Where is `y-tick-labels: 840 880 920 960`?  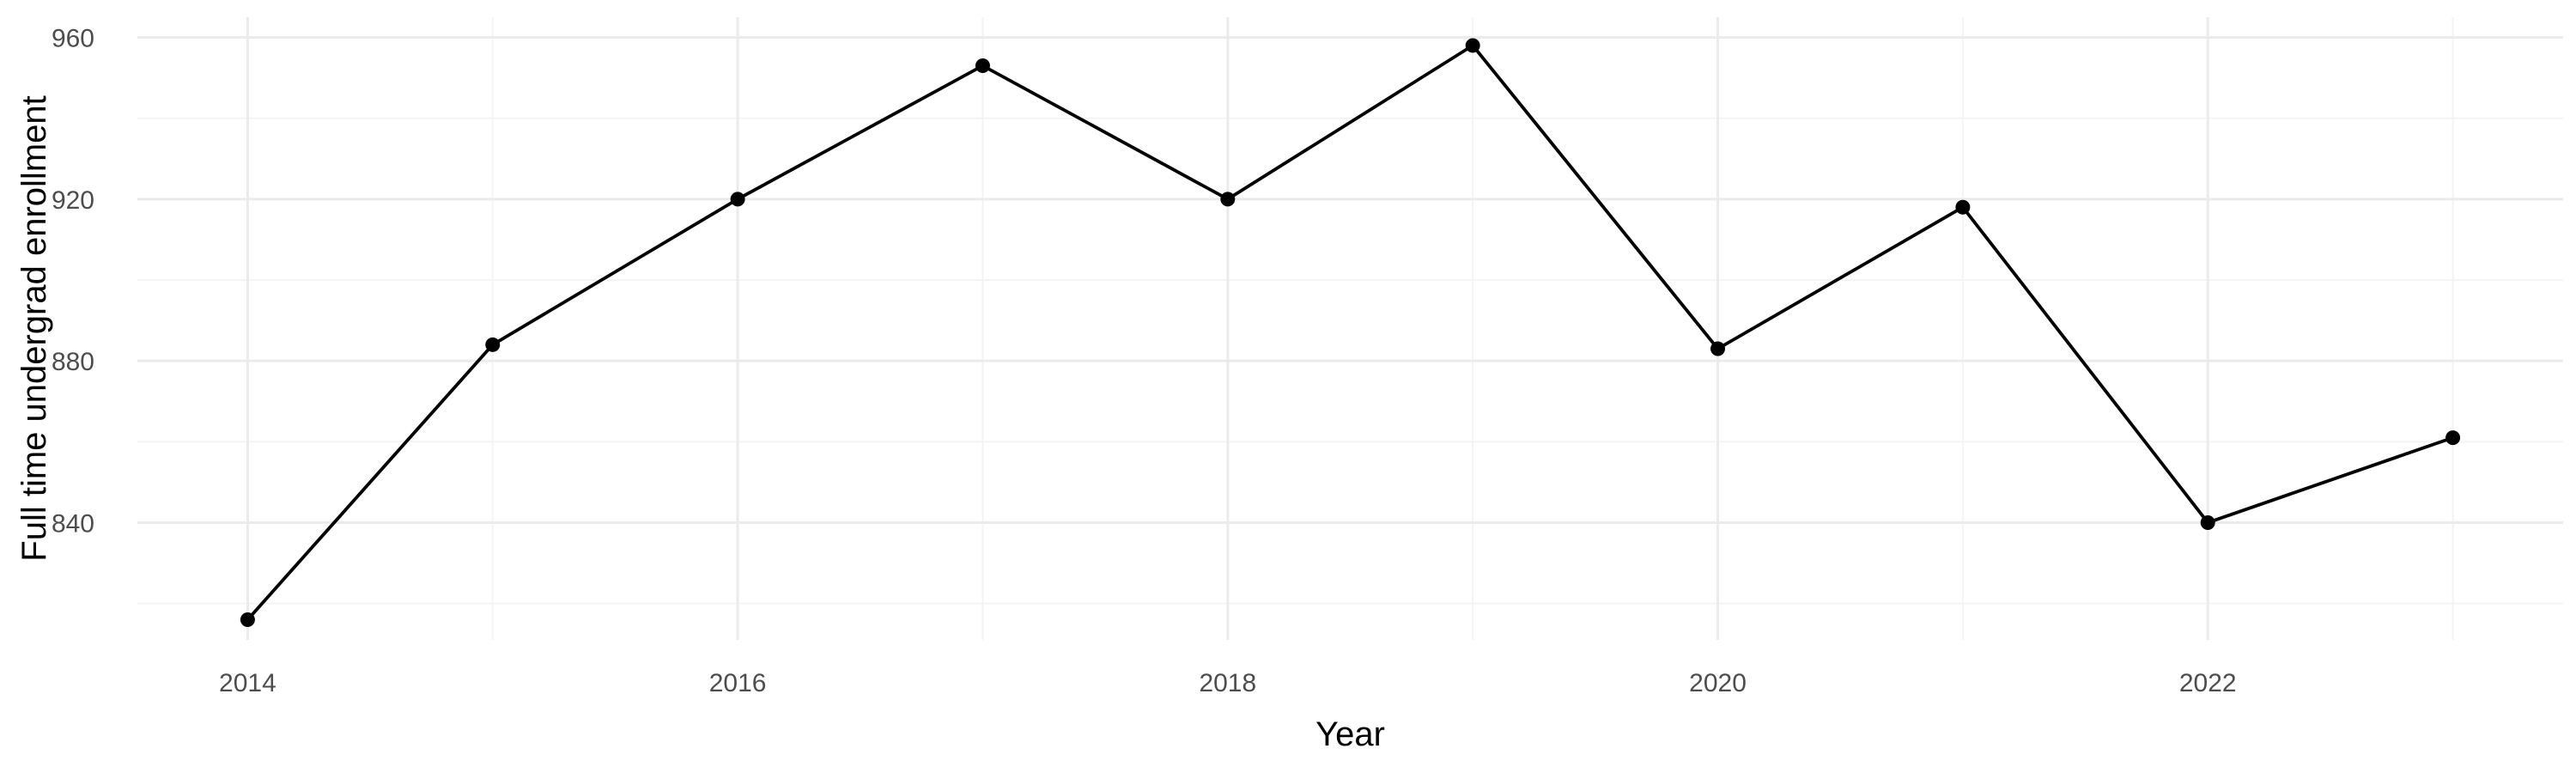 y-tick-labels: 840 880 920 960 is located at coordinates (73, 282).